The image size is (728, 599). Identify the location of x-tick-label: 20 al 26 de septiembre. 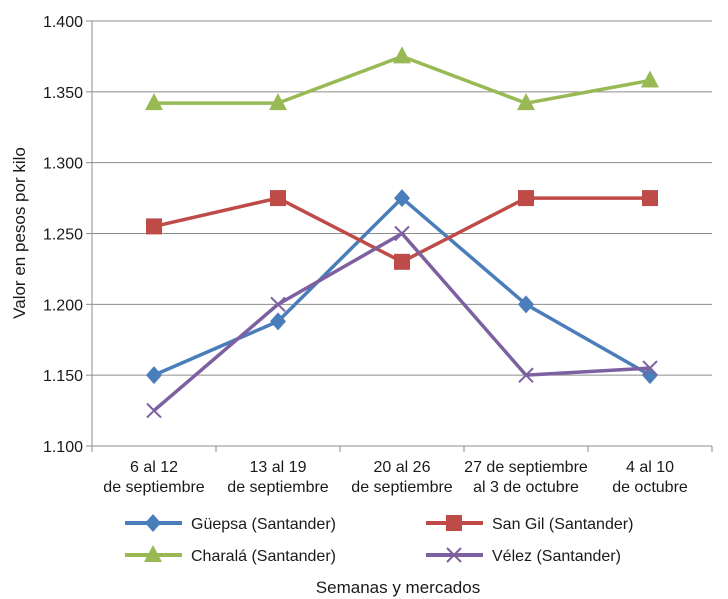
(401, 477).